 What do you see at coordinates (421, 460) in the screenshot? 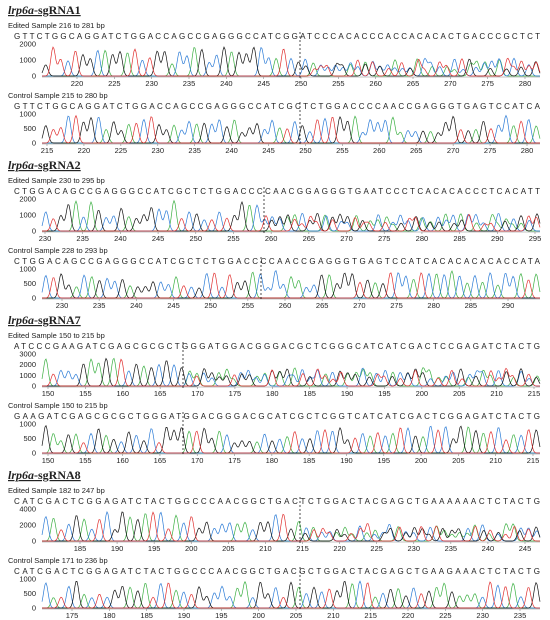
I see `x-tick-label: 200` at bounding box center [421, 460].